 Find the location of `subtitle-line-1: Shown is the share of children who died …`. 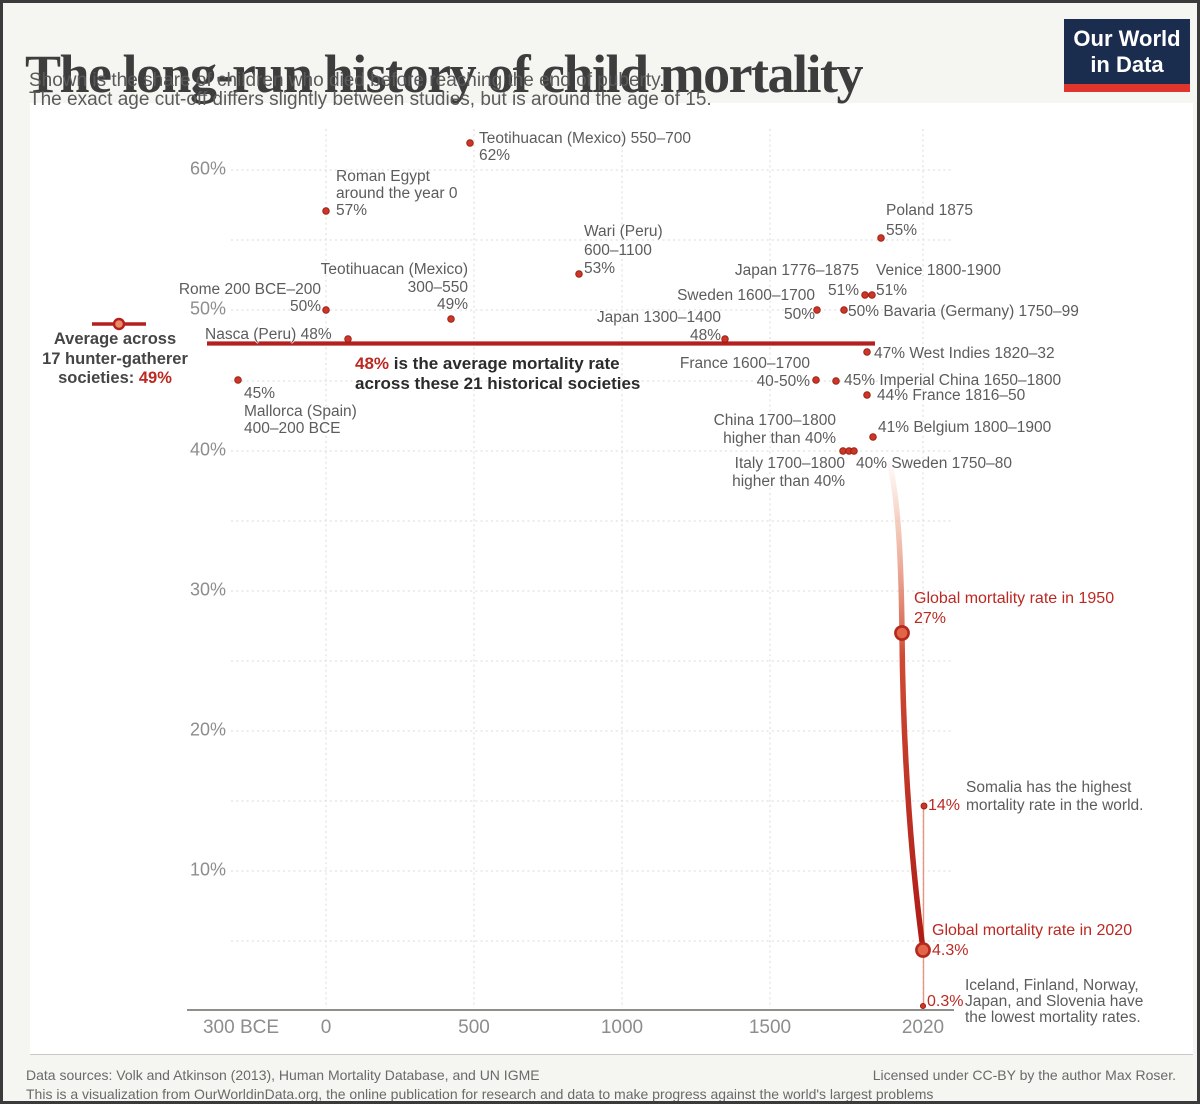

subtitle-line-1: Shown is the share of children who died … is located at coordinates (347, 80).